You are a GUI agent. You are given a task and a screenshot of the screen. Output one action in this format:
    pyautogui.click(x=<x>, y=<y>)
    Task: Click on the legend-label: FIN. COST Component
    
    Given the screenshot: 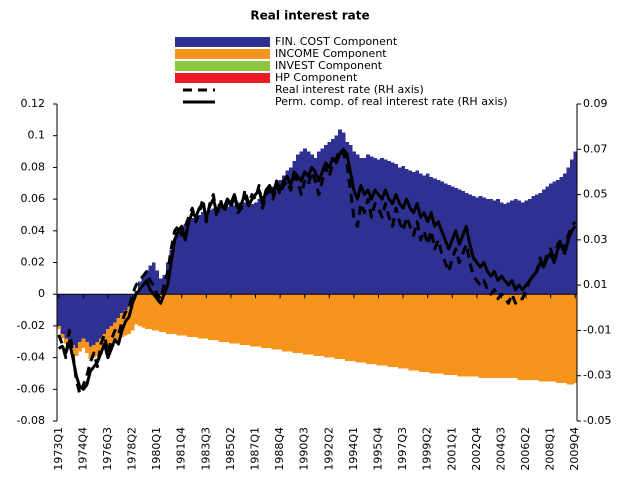 What is the action you would take?
    pyautogui.click(x=336, y=41)
    